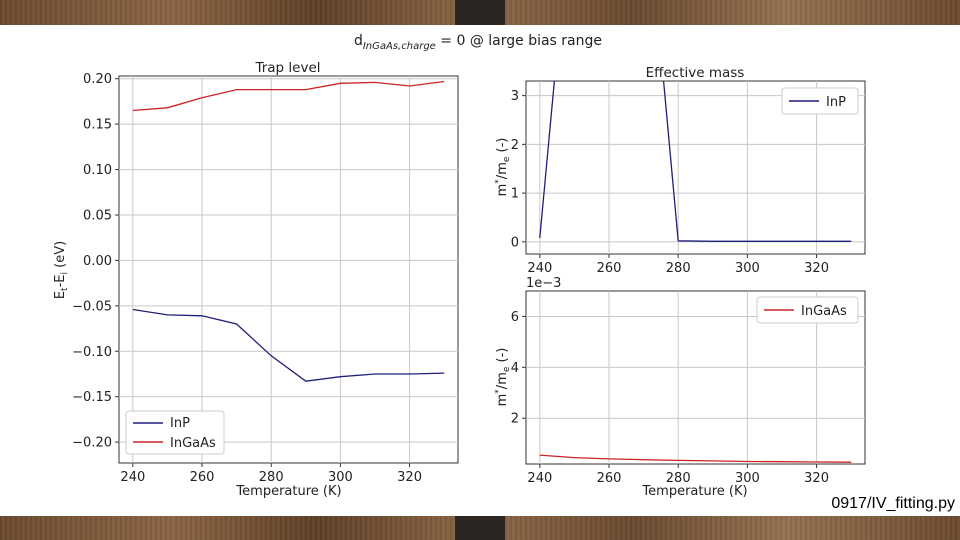 The image size is (960, 540). Describe the element at coordinates (543, 283) in the screenshot. I see `effective-mass-scale-label: 1e−3` at that location.